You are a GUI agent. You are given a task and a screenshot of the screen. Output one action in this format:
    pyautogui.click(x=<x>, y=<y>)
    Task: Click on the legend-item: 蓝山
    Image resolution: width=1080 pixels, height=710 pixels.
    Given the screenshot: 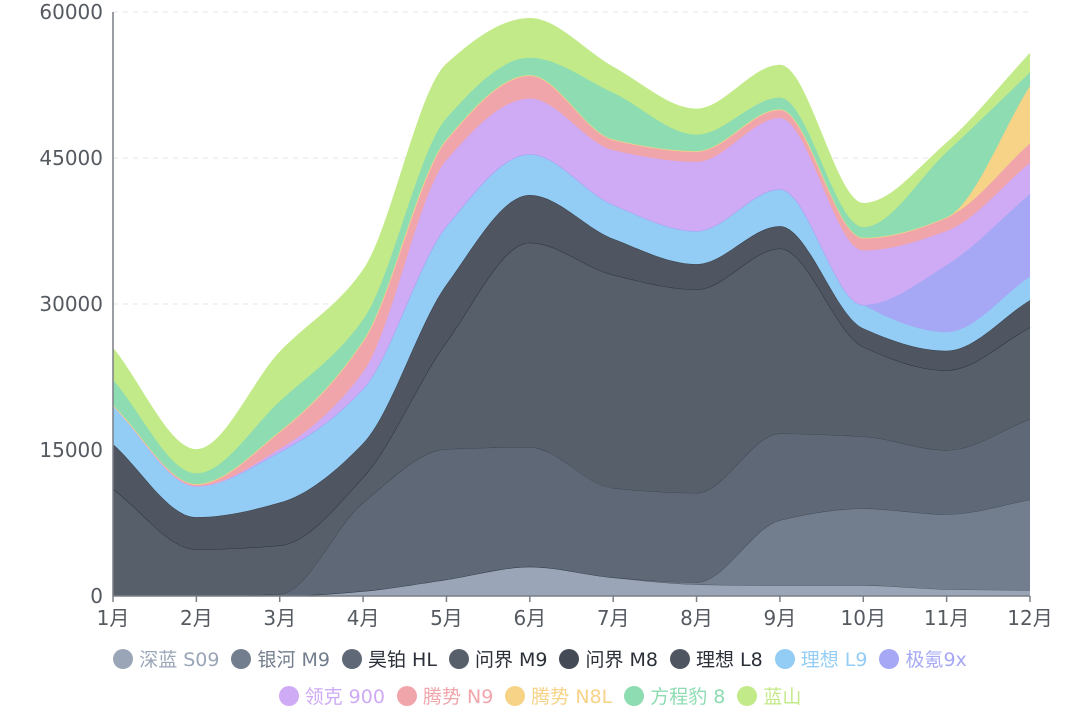 What is the action you would take?
    pyautogui.click(x=769, y=695)
    